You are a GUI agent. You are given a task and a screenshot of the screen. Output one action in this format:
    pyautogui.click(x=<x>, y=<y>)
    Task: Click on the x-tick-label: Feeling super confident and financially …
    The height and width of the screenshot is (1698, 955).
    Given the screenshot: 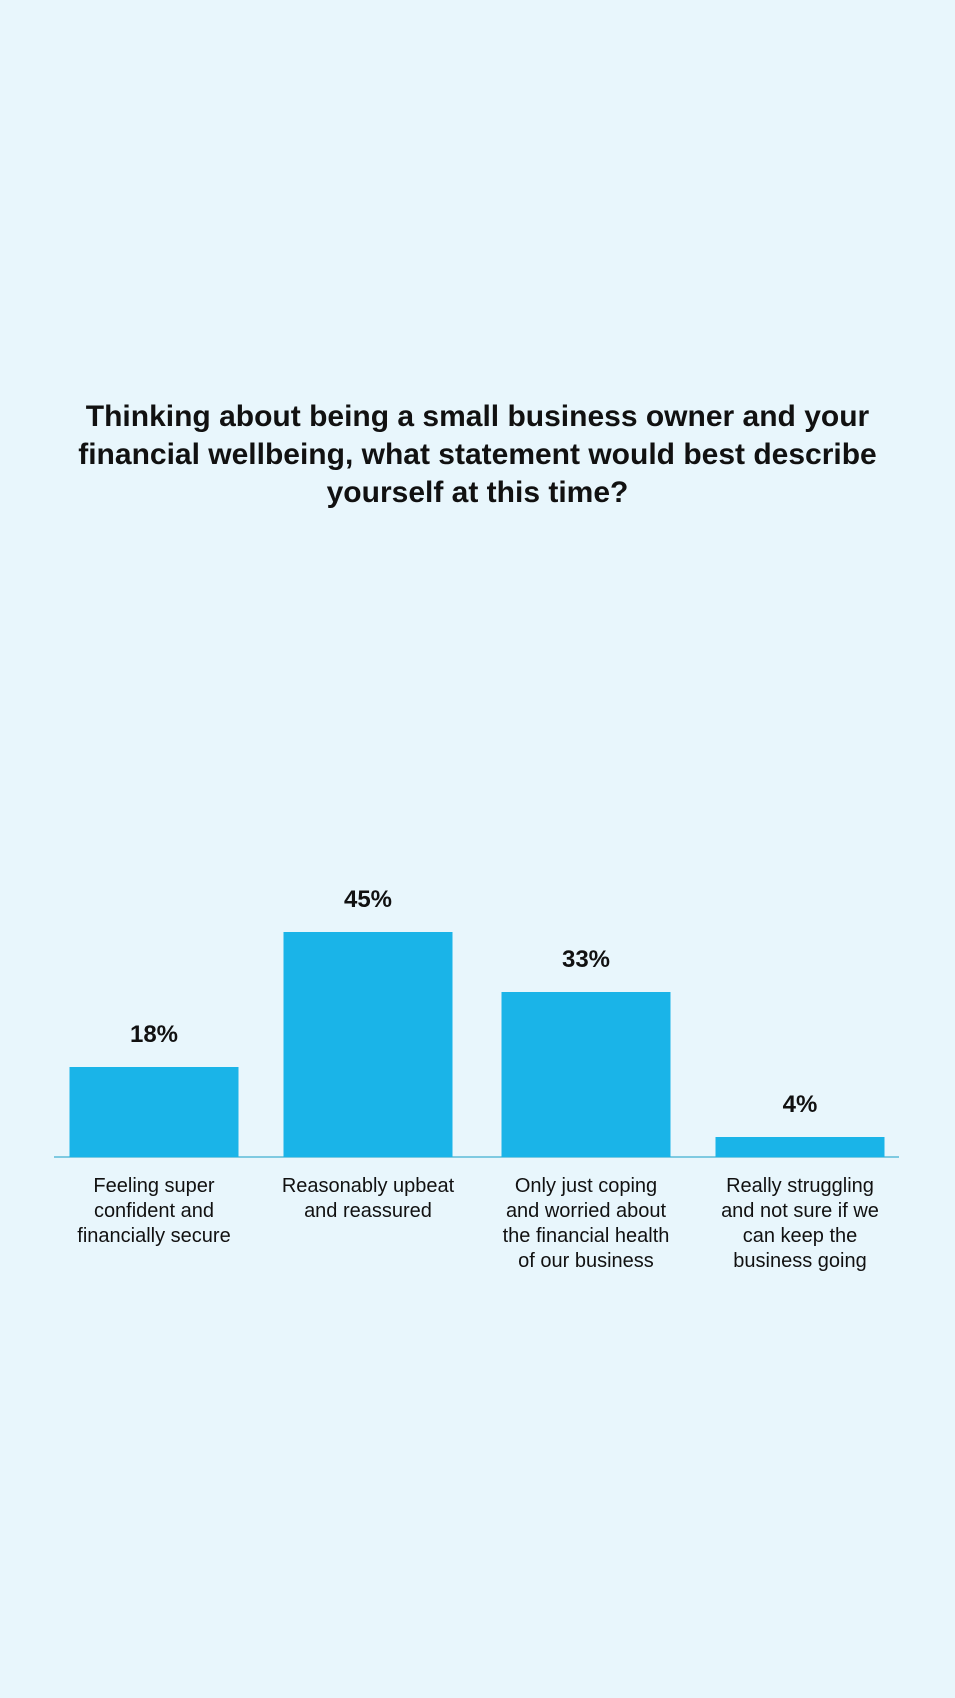 What is the action you would take?
    pyautogui.click(x=154, y=1211)
    